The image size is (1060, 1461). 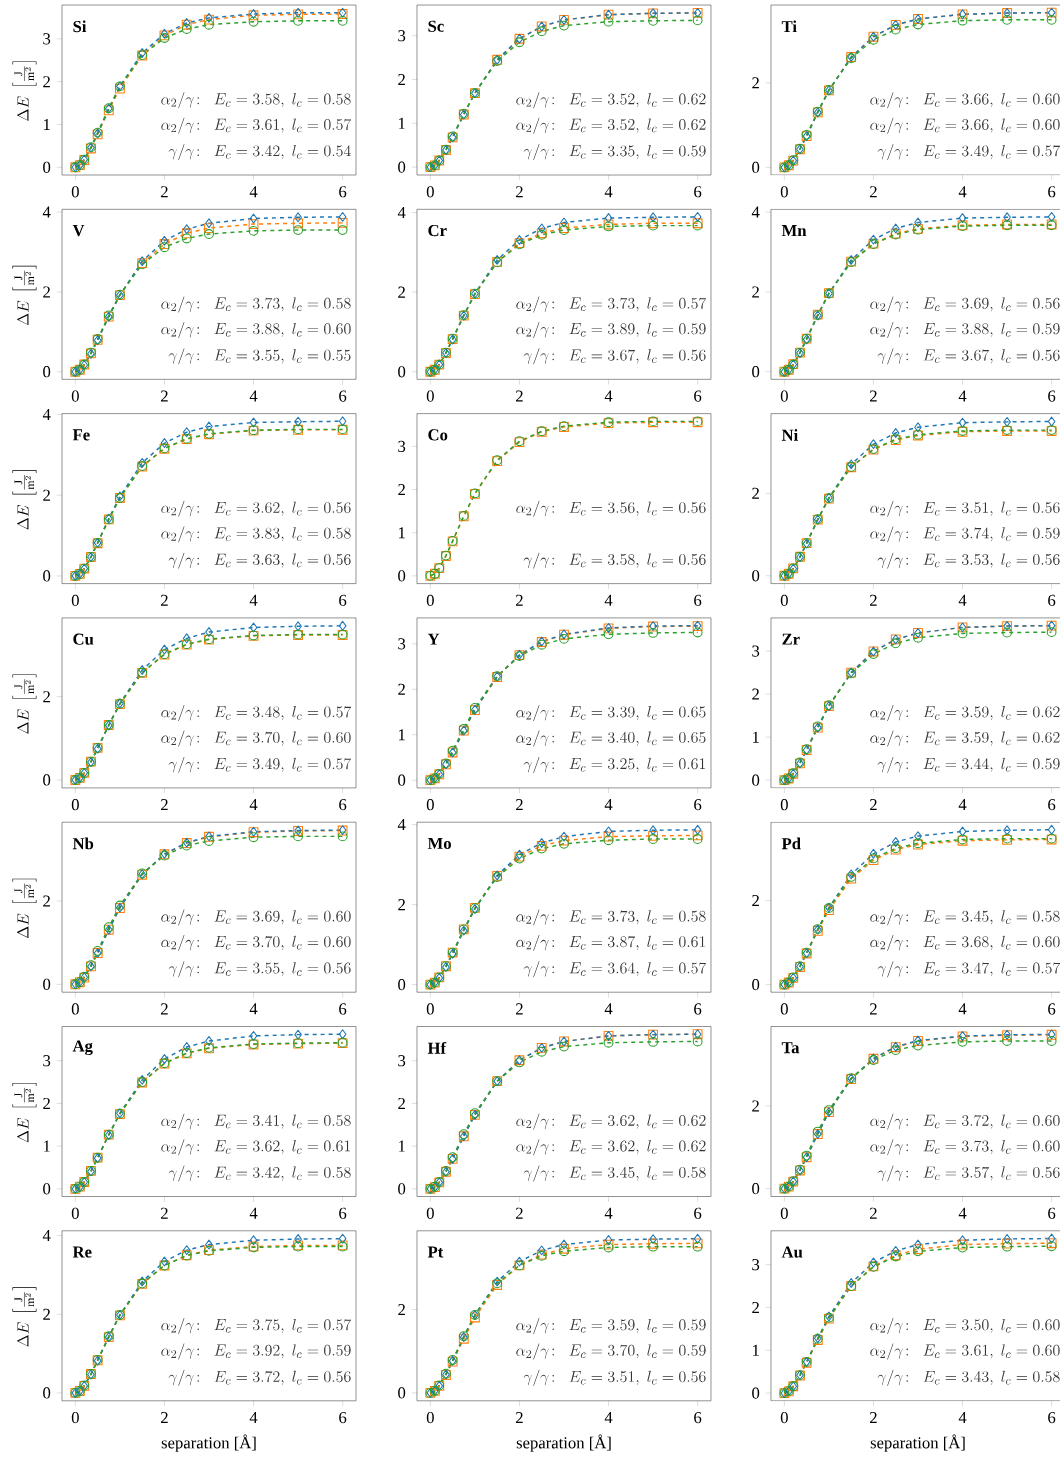 I want to click on text: Co, so click(x=438, y=435).